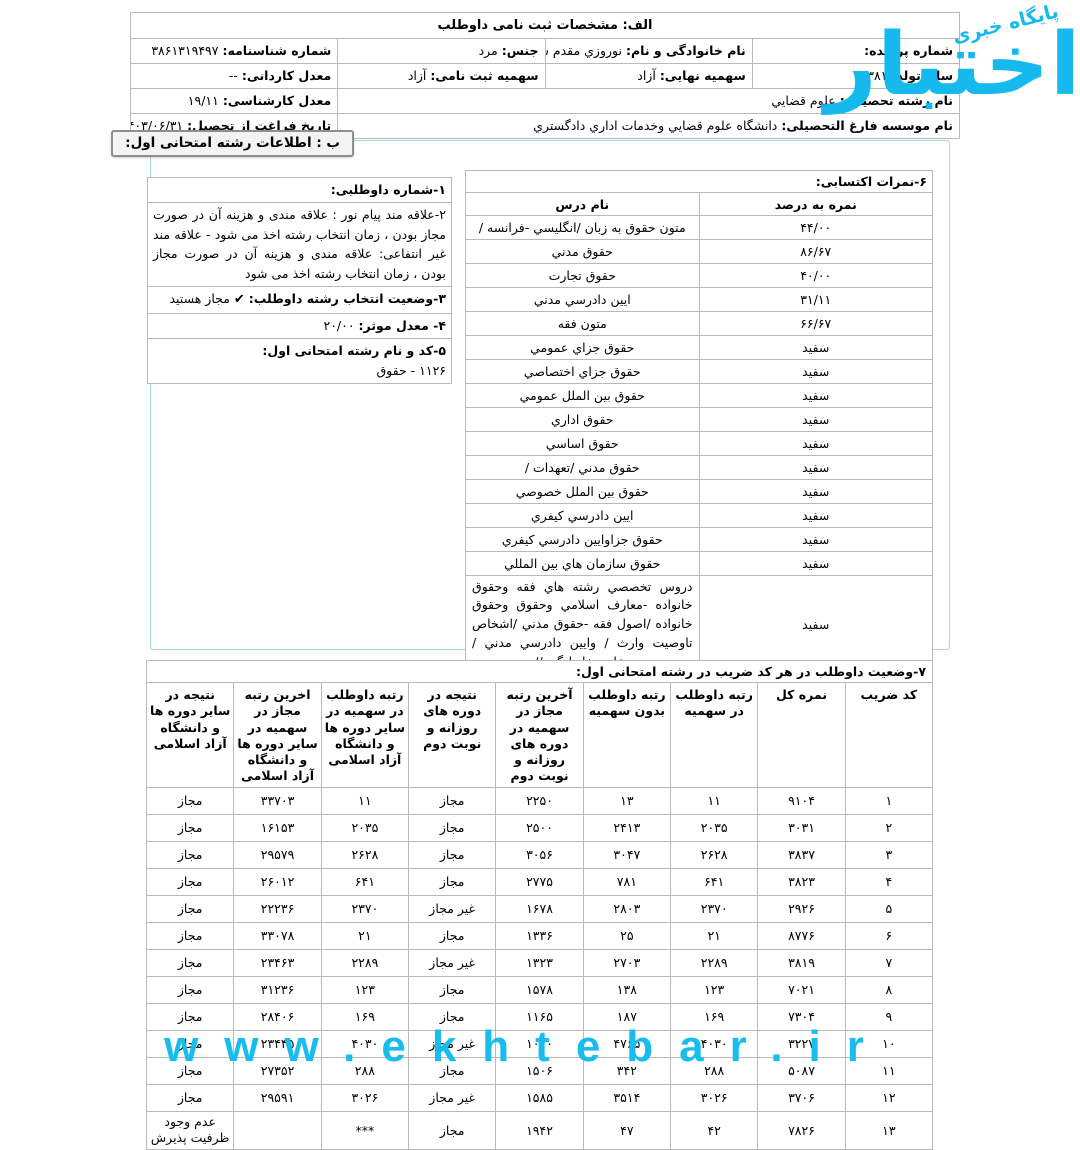 This screenshot has width=1080, height=1150. Describe the element at coordinates (889, 935) in the screenshot. I see `cell-coefficient-code: ۶` at that location.